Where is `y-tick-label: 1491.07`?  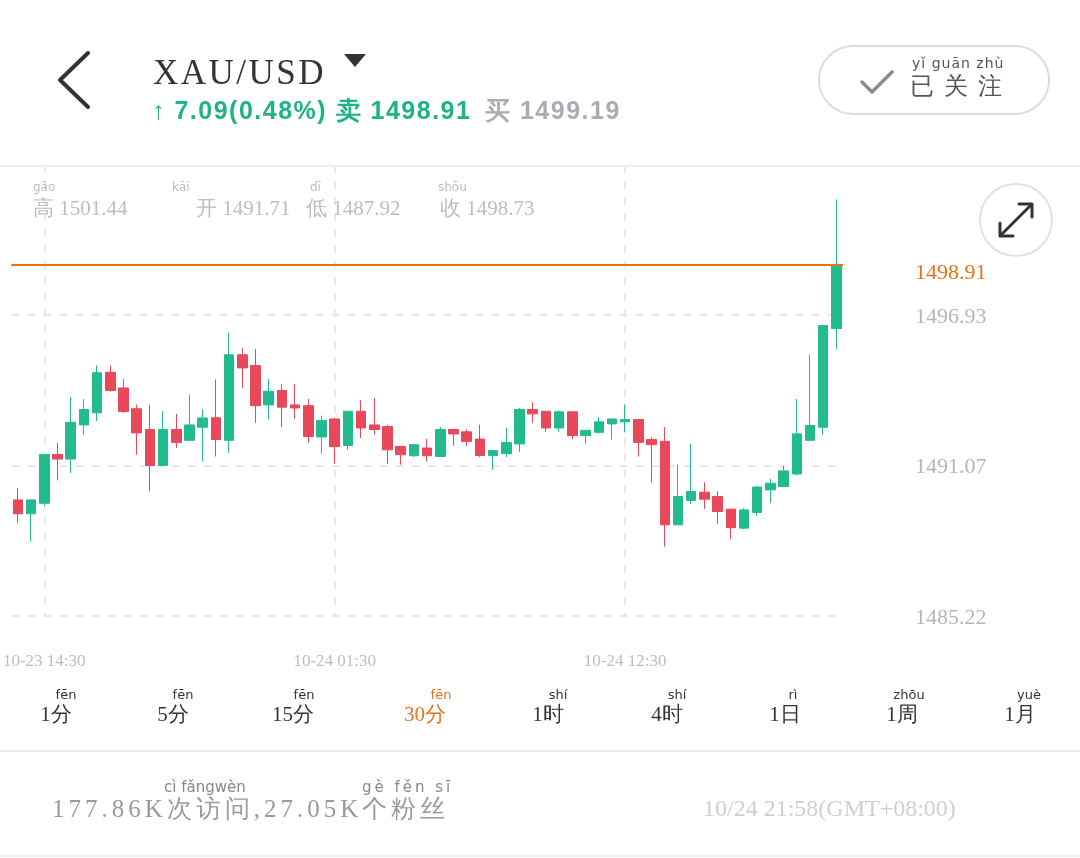 y-tick-label: 1491.07 is located at coordinates (951, 466).